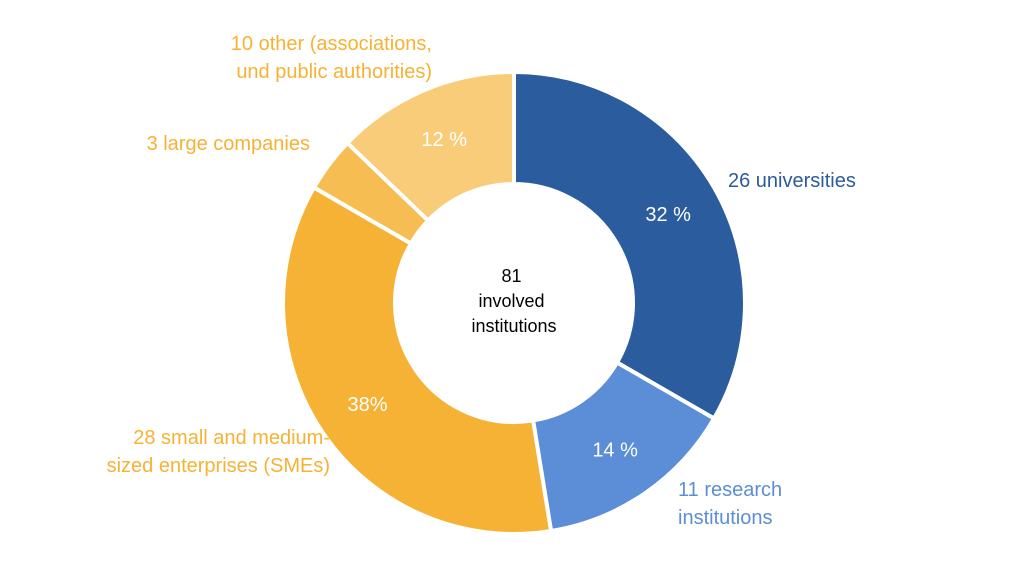  I want to click on category-label-5-line-2: und public authorities), so click(334, 72).